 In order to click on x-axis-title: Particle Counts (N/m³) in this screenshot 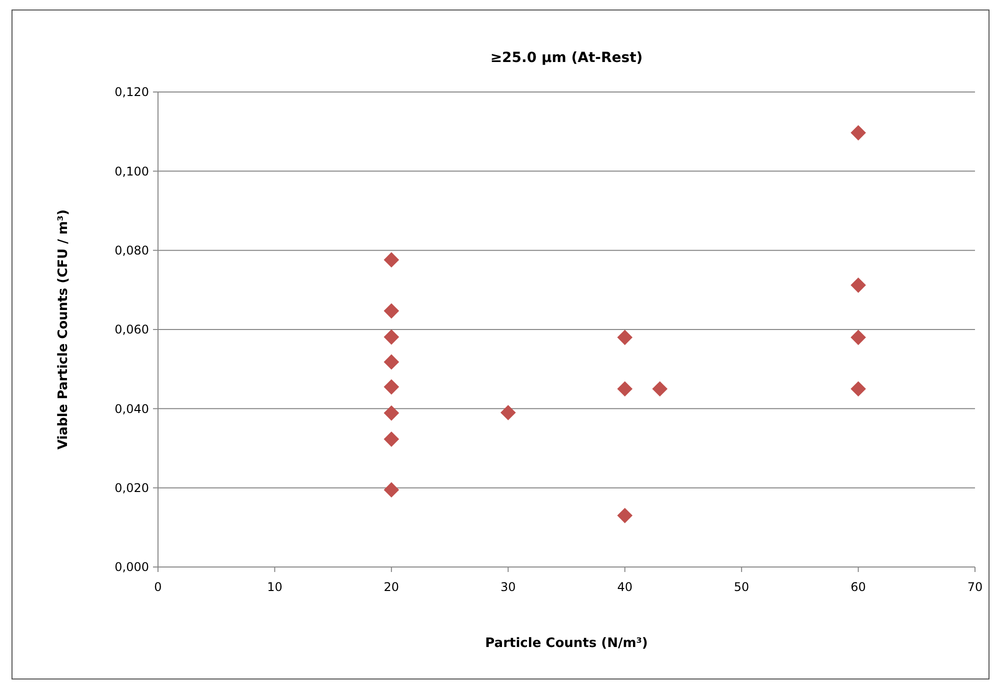, I will do `click(566, 643)`.